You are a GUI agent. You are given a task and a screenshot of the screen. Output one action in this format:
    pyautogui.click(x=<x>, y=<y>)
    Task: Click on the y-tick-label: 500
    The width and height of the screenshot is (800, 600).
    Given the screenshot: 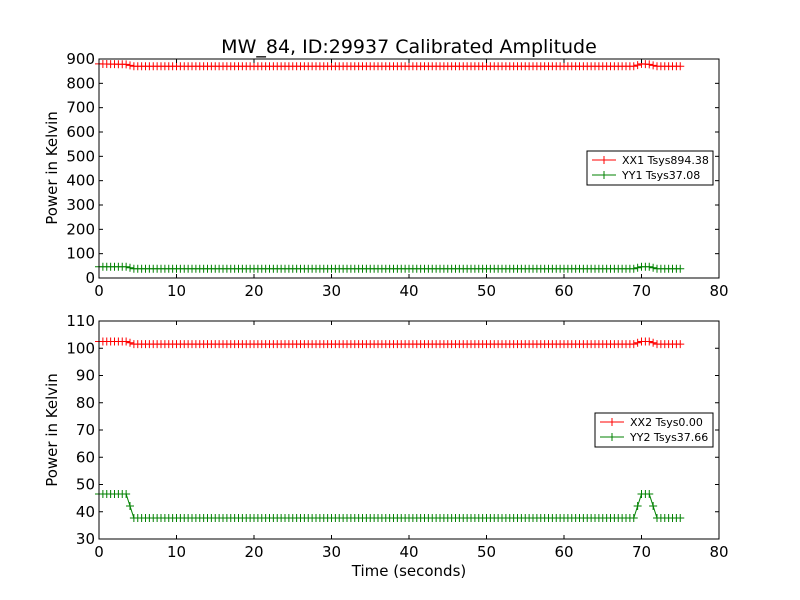 What is the action you would take?
    pyautogui.click(x=80, y=156)
    